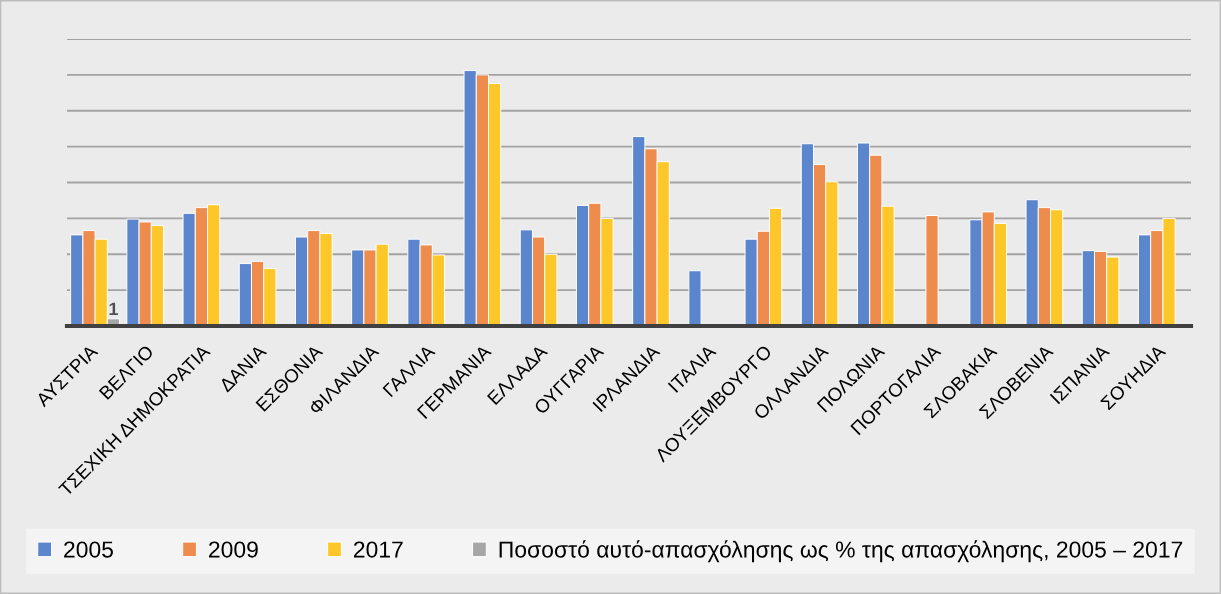 This screenshot has height=594, width=1221. Describe the element at coordinates (113, 309) in the screenshot. I see `data-label: 1` at that location.